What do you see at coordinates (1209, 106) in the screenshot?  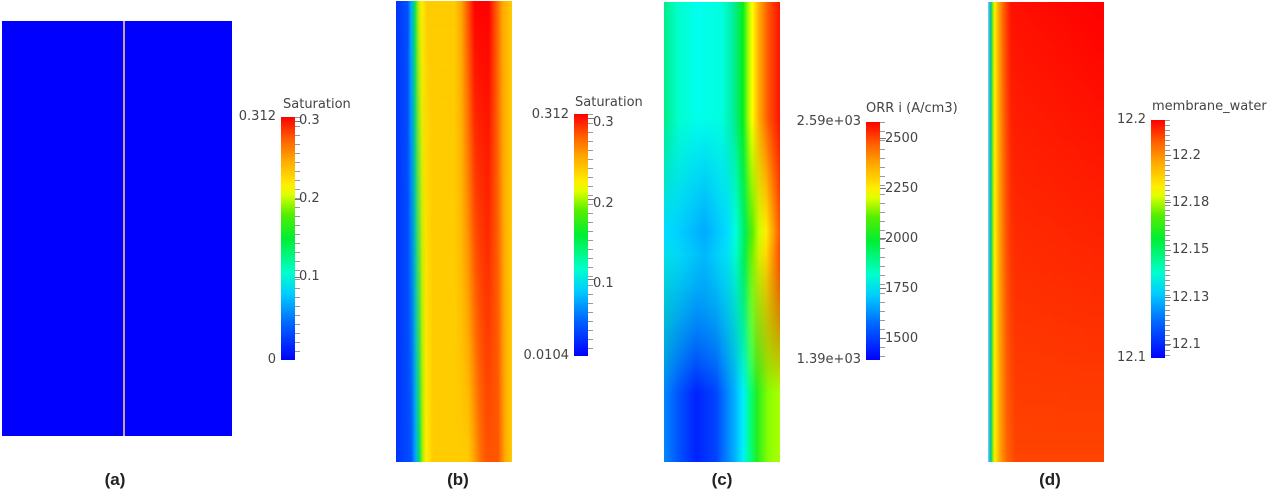 I see `colorbar-title: membrane_water` at bounding box center [1209, 106].